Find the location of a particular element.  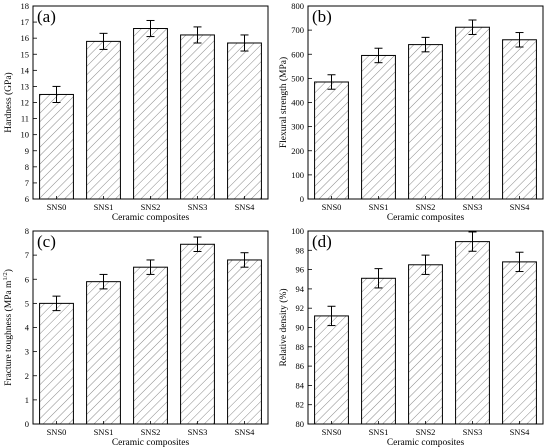

y-tick-label: 82 is located at coordinates (300, 405).